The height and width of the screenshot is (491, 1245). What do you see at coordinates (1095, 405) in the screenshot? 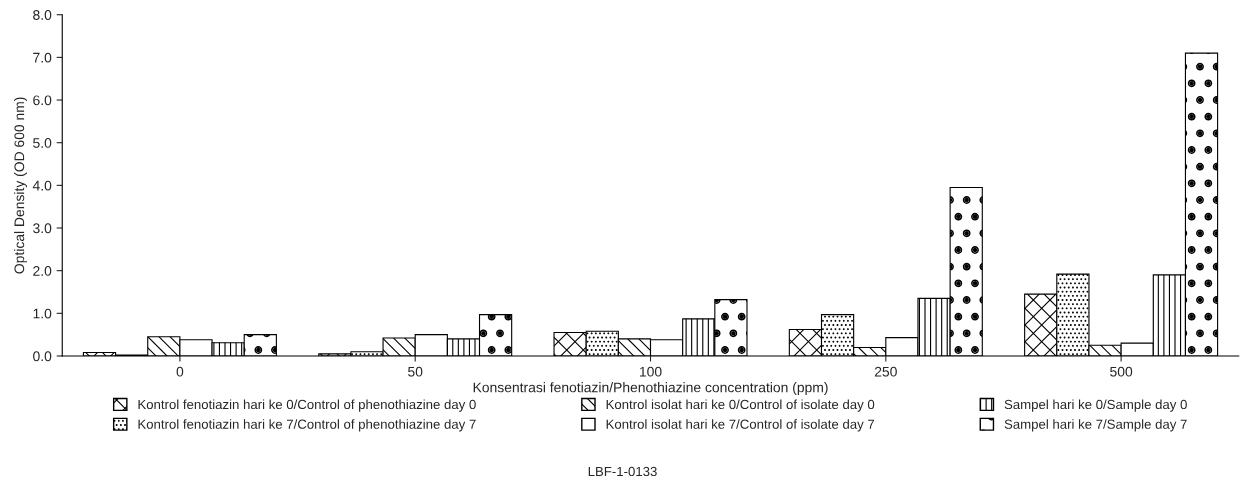
I see `legend-label: Sampel hari ke 0/Sample day 0` at bounding box center [1095, 405].